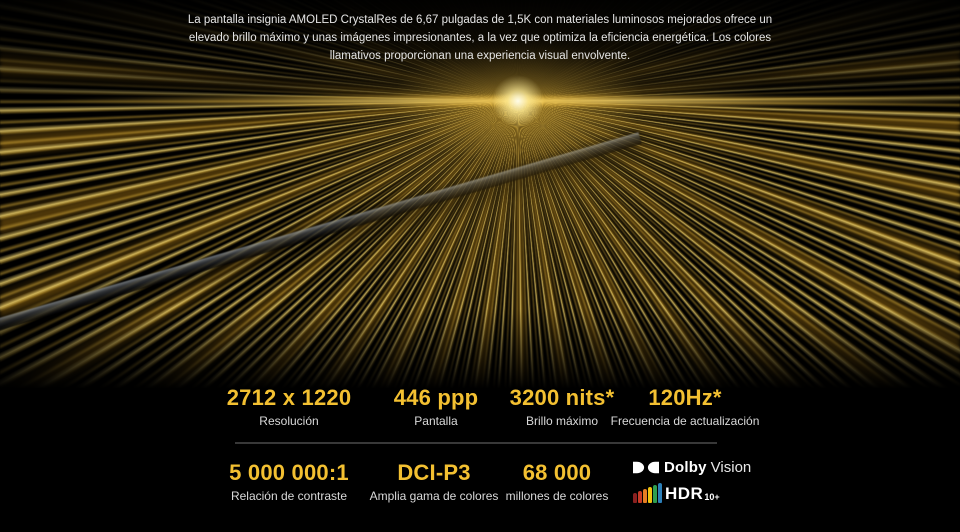 The height and width of the screenshot is (532, 960). I want to click on spec-value: 2712 x 1220, so click(289, 397).